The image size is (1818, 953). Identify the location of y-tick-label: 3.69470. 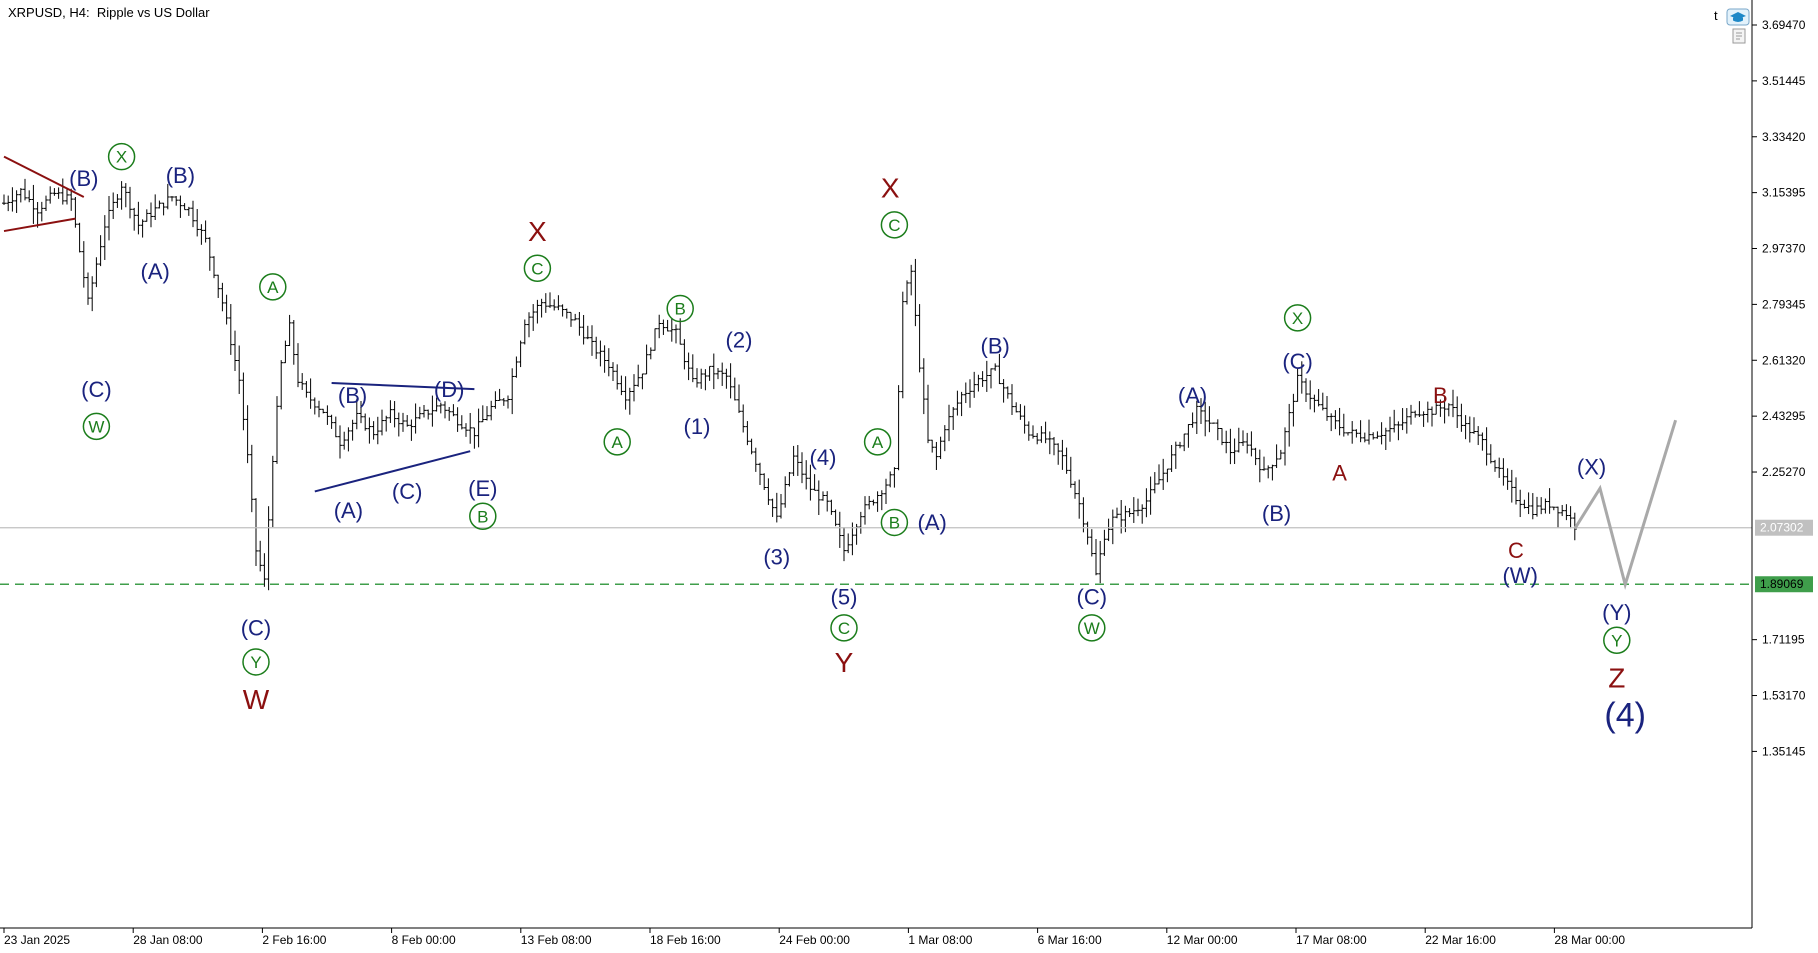
(1784, 25).